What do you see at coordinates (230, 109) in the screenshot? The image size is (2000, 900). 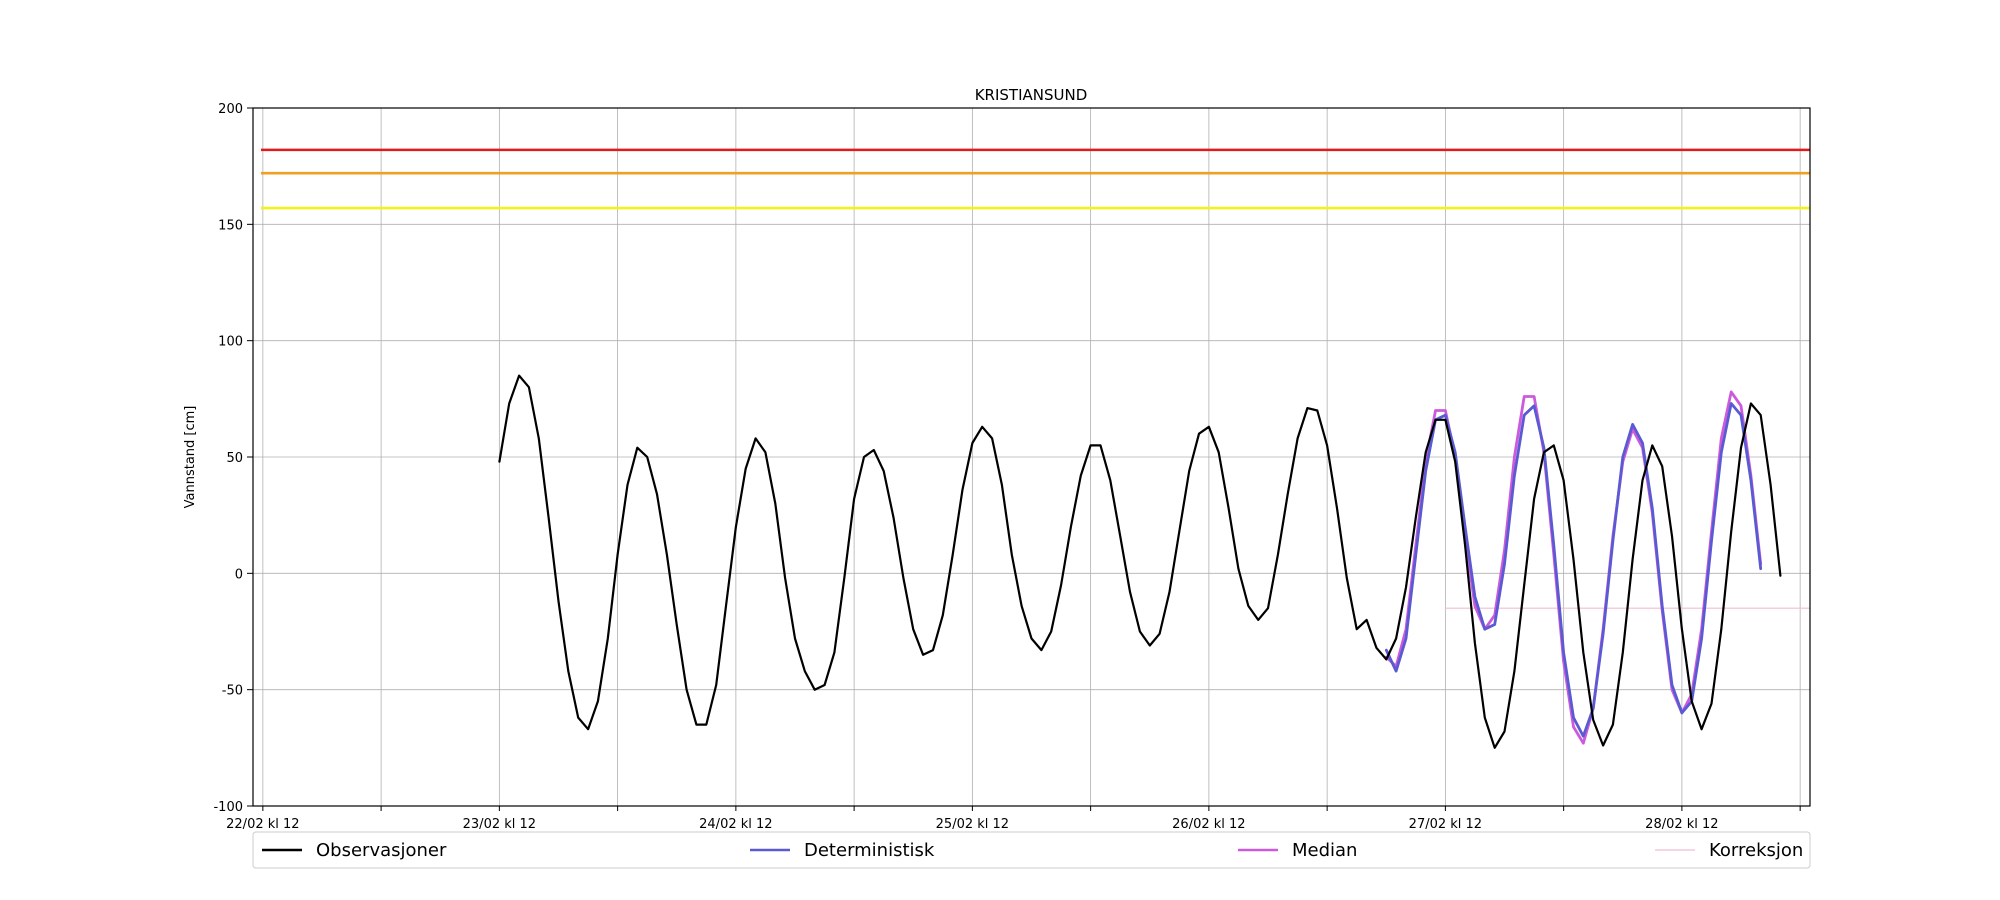 I see `y-tick-label: 200` at bounding box center [230, 109].